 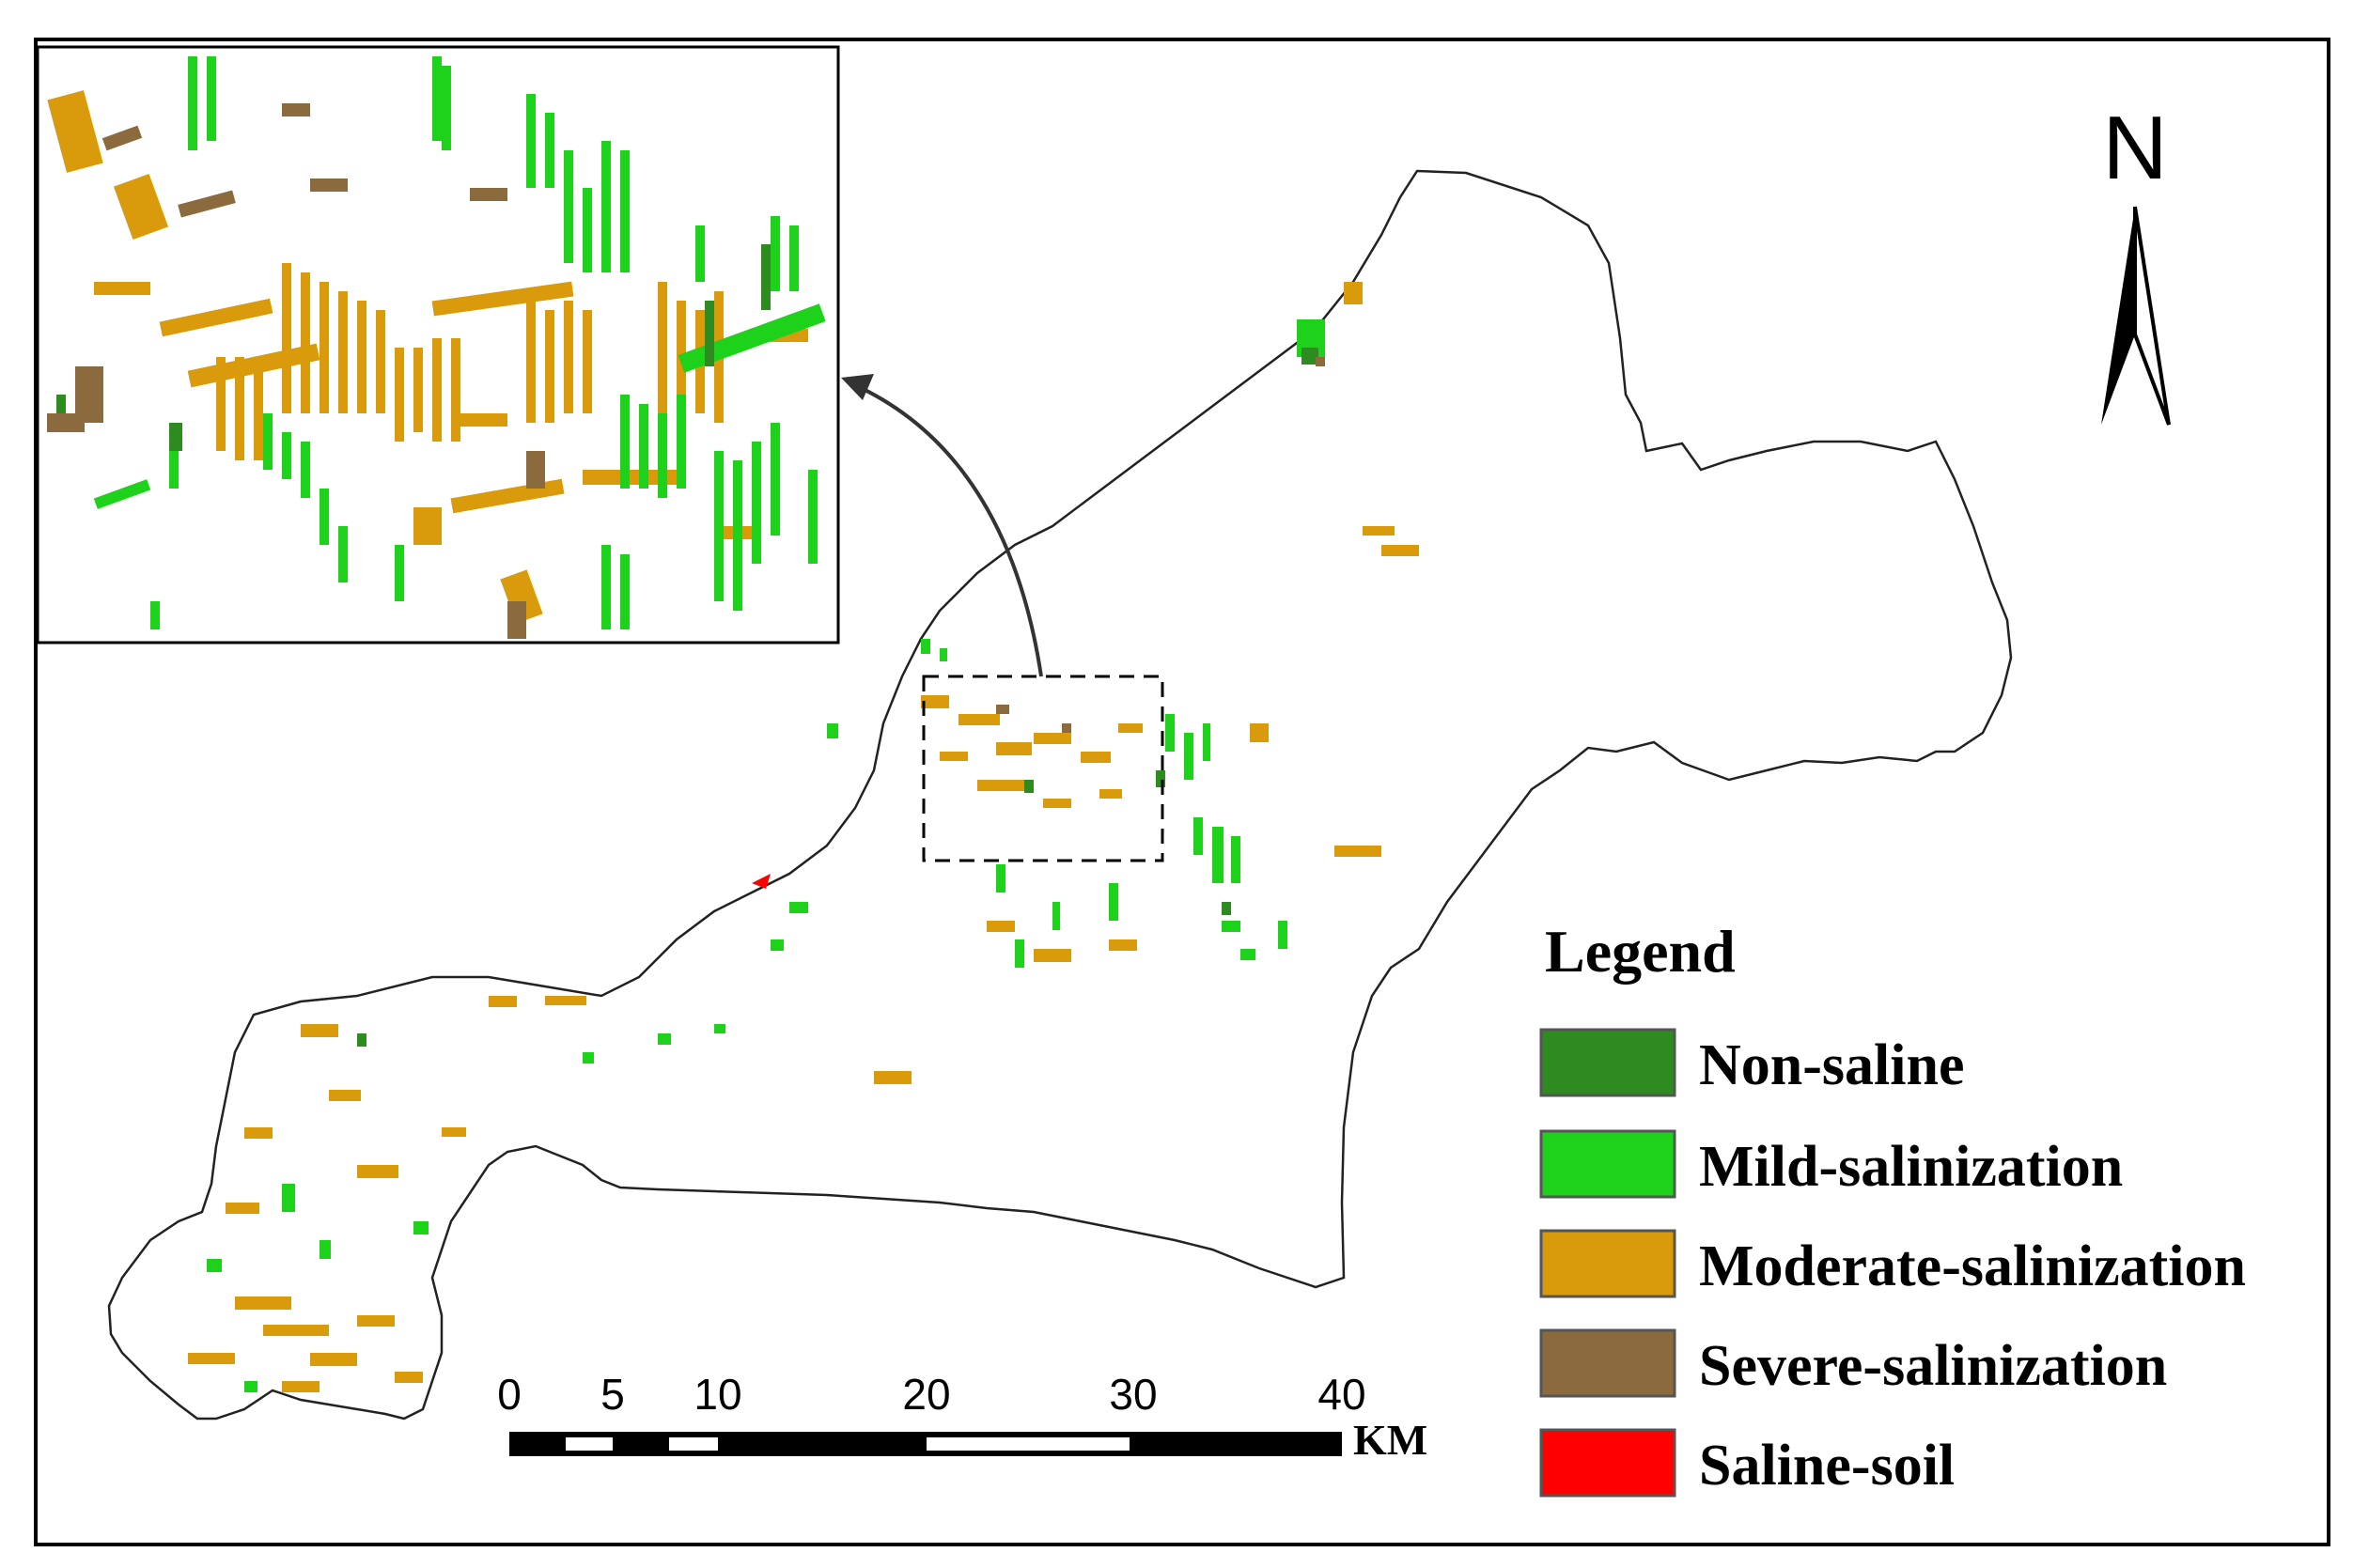 I want to click on north-arrow-icon, so click(x=2118, y=316).